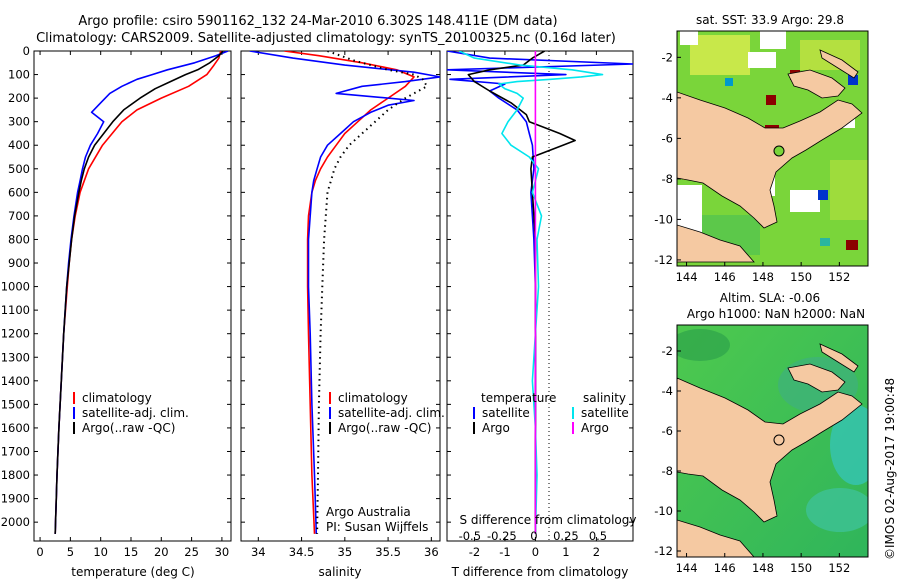 The height and width of the screenshot is (580, 900). What do you see at coordinates (779, 440) in the screenshot?
I see `argo-float-marker` at bounding box center [779, 440].